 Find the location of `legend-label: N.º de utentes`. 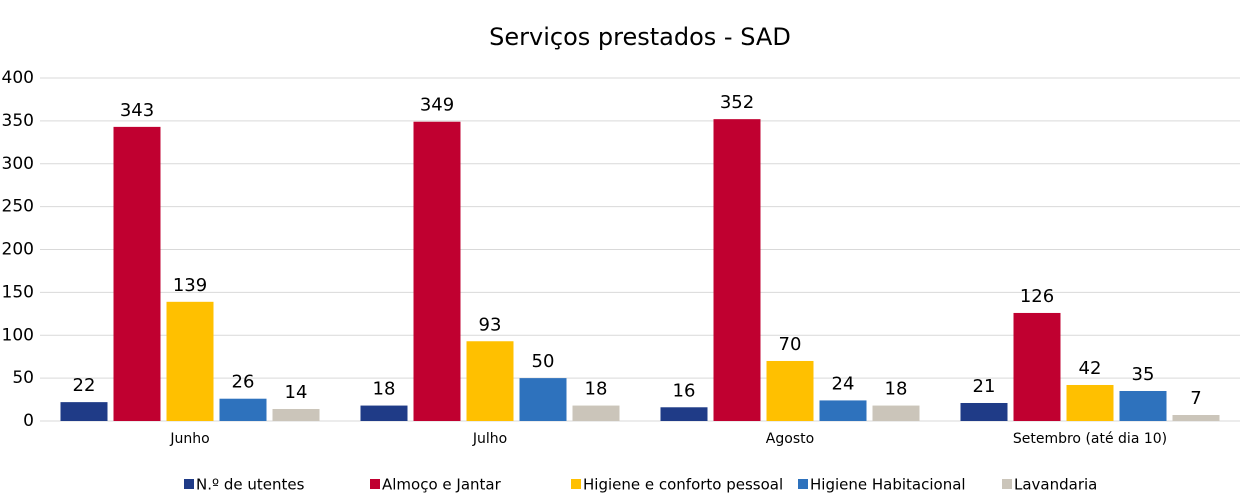

legend-label: N.º de utentes is located at coordinates (250, 485).